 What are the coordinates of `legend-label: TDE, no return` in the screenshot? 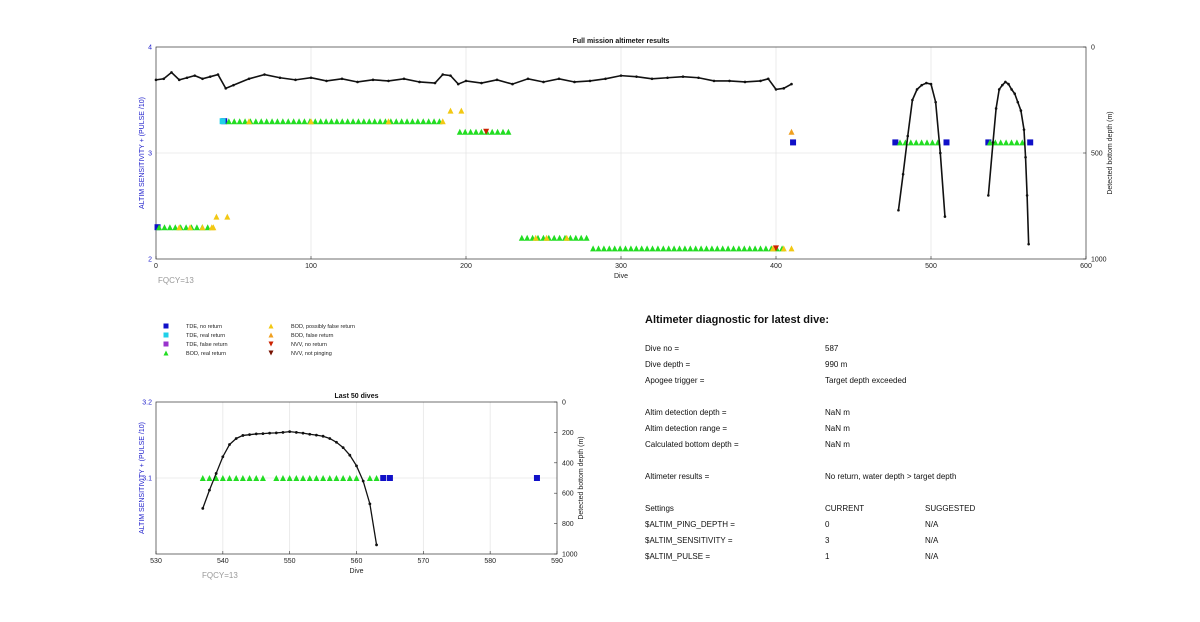 It's located at (204, 327).